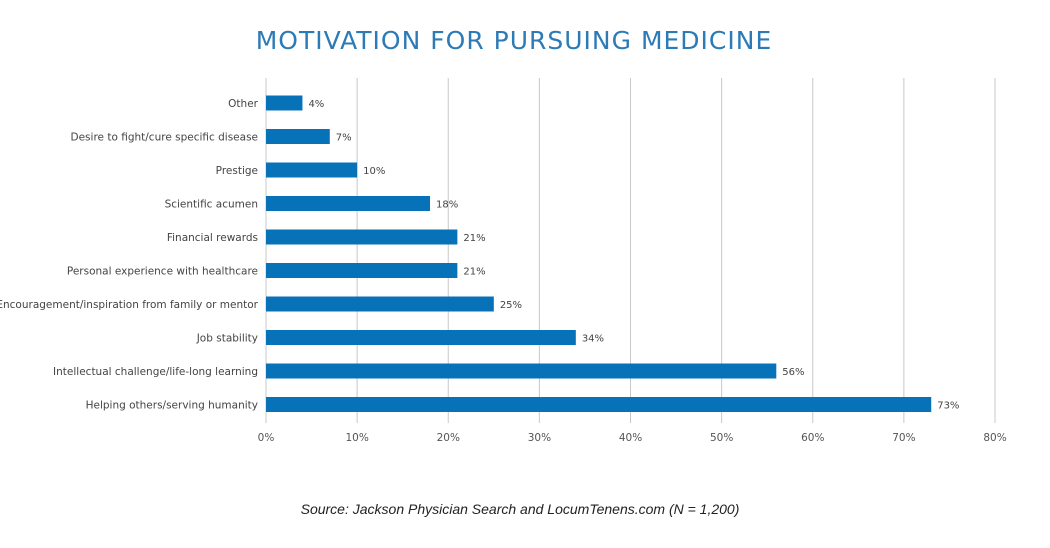  What do you see at coordinates (514, 40) in the screenshot?
I see `chart-title: MOTIVATION FOR PURSUING MEDICINE` at bounding box center [514, 40].